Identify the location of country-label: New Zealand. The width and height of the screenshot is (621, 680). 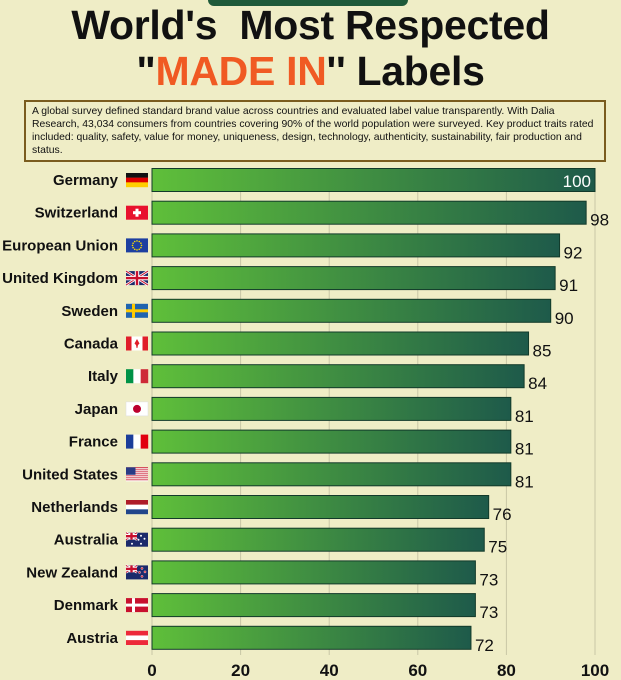
(72, 572).